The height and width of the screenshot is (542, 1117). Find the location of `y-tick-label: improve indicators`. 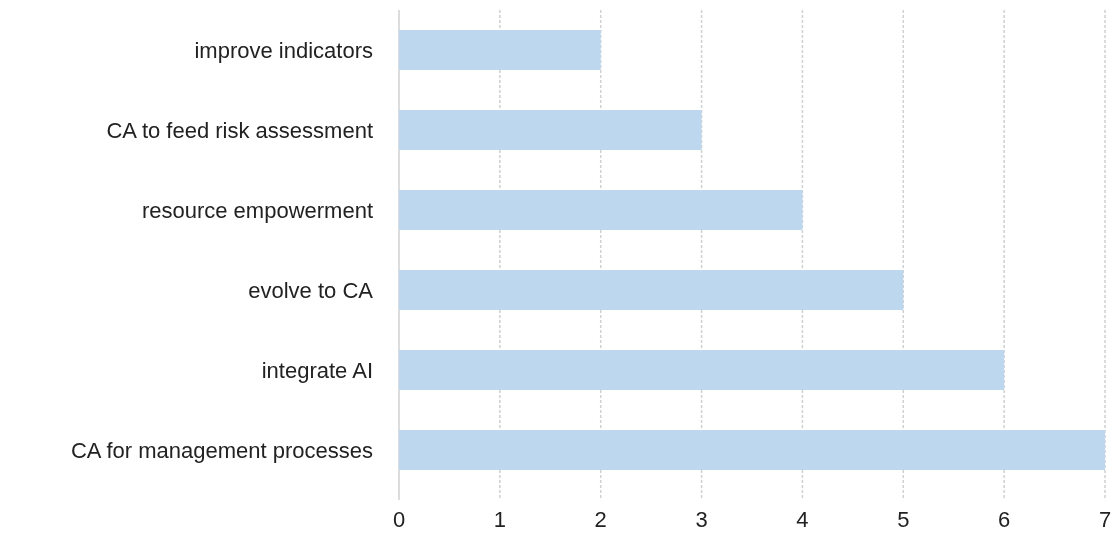

y-tick-label: improve indicators is located at coordinates (283, 50).